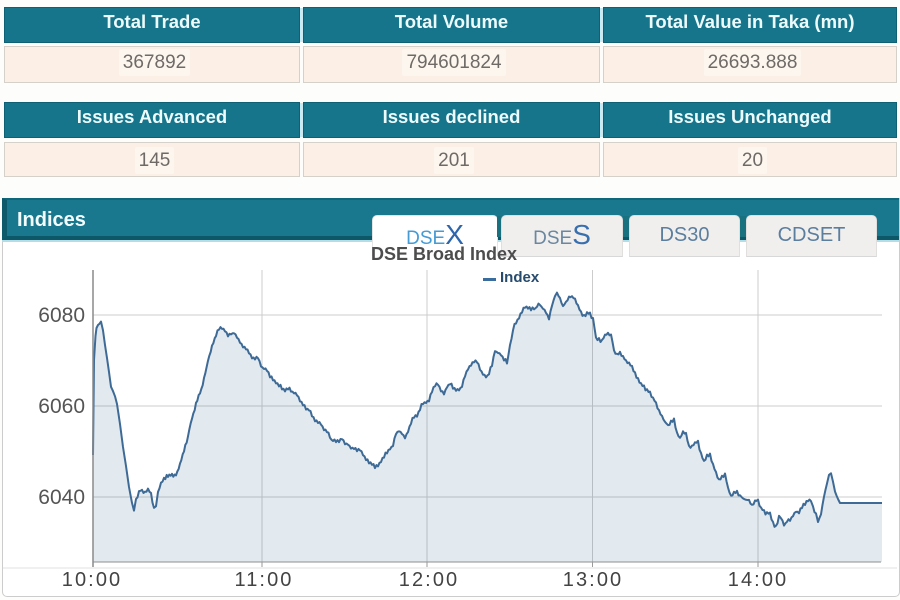 The image size is (900, 600). Describe the element at coordinates (61, 406) in the screenshot. I see `svg-text: 6060` at that location.